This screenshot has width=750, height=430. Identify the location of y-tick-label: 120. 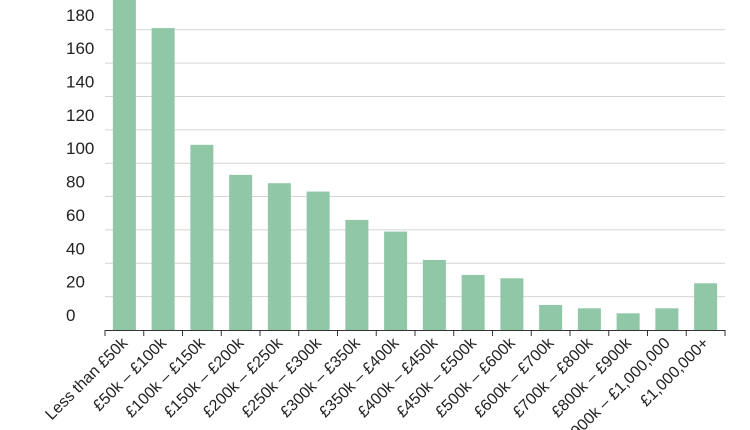
(80, 115).